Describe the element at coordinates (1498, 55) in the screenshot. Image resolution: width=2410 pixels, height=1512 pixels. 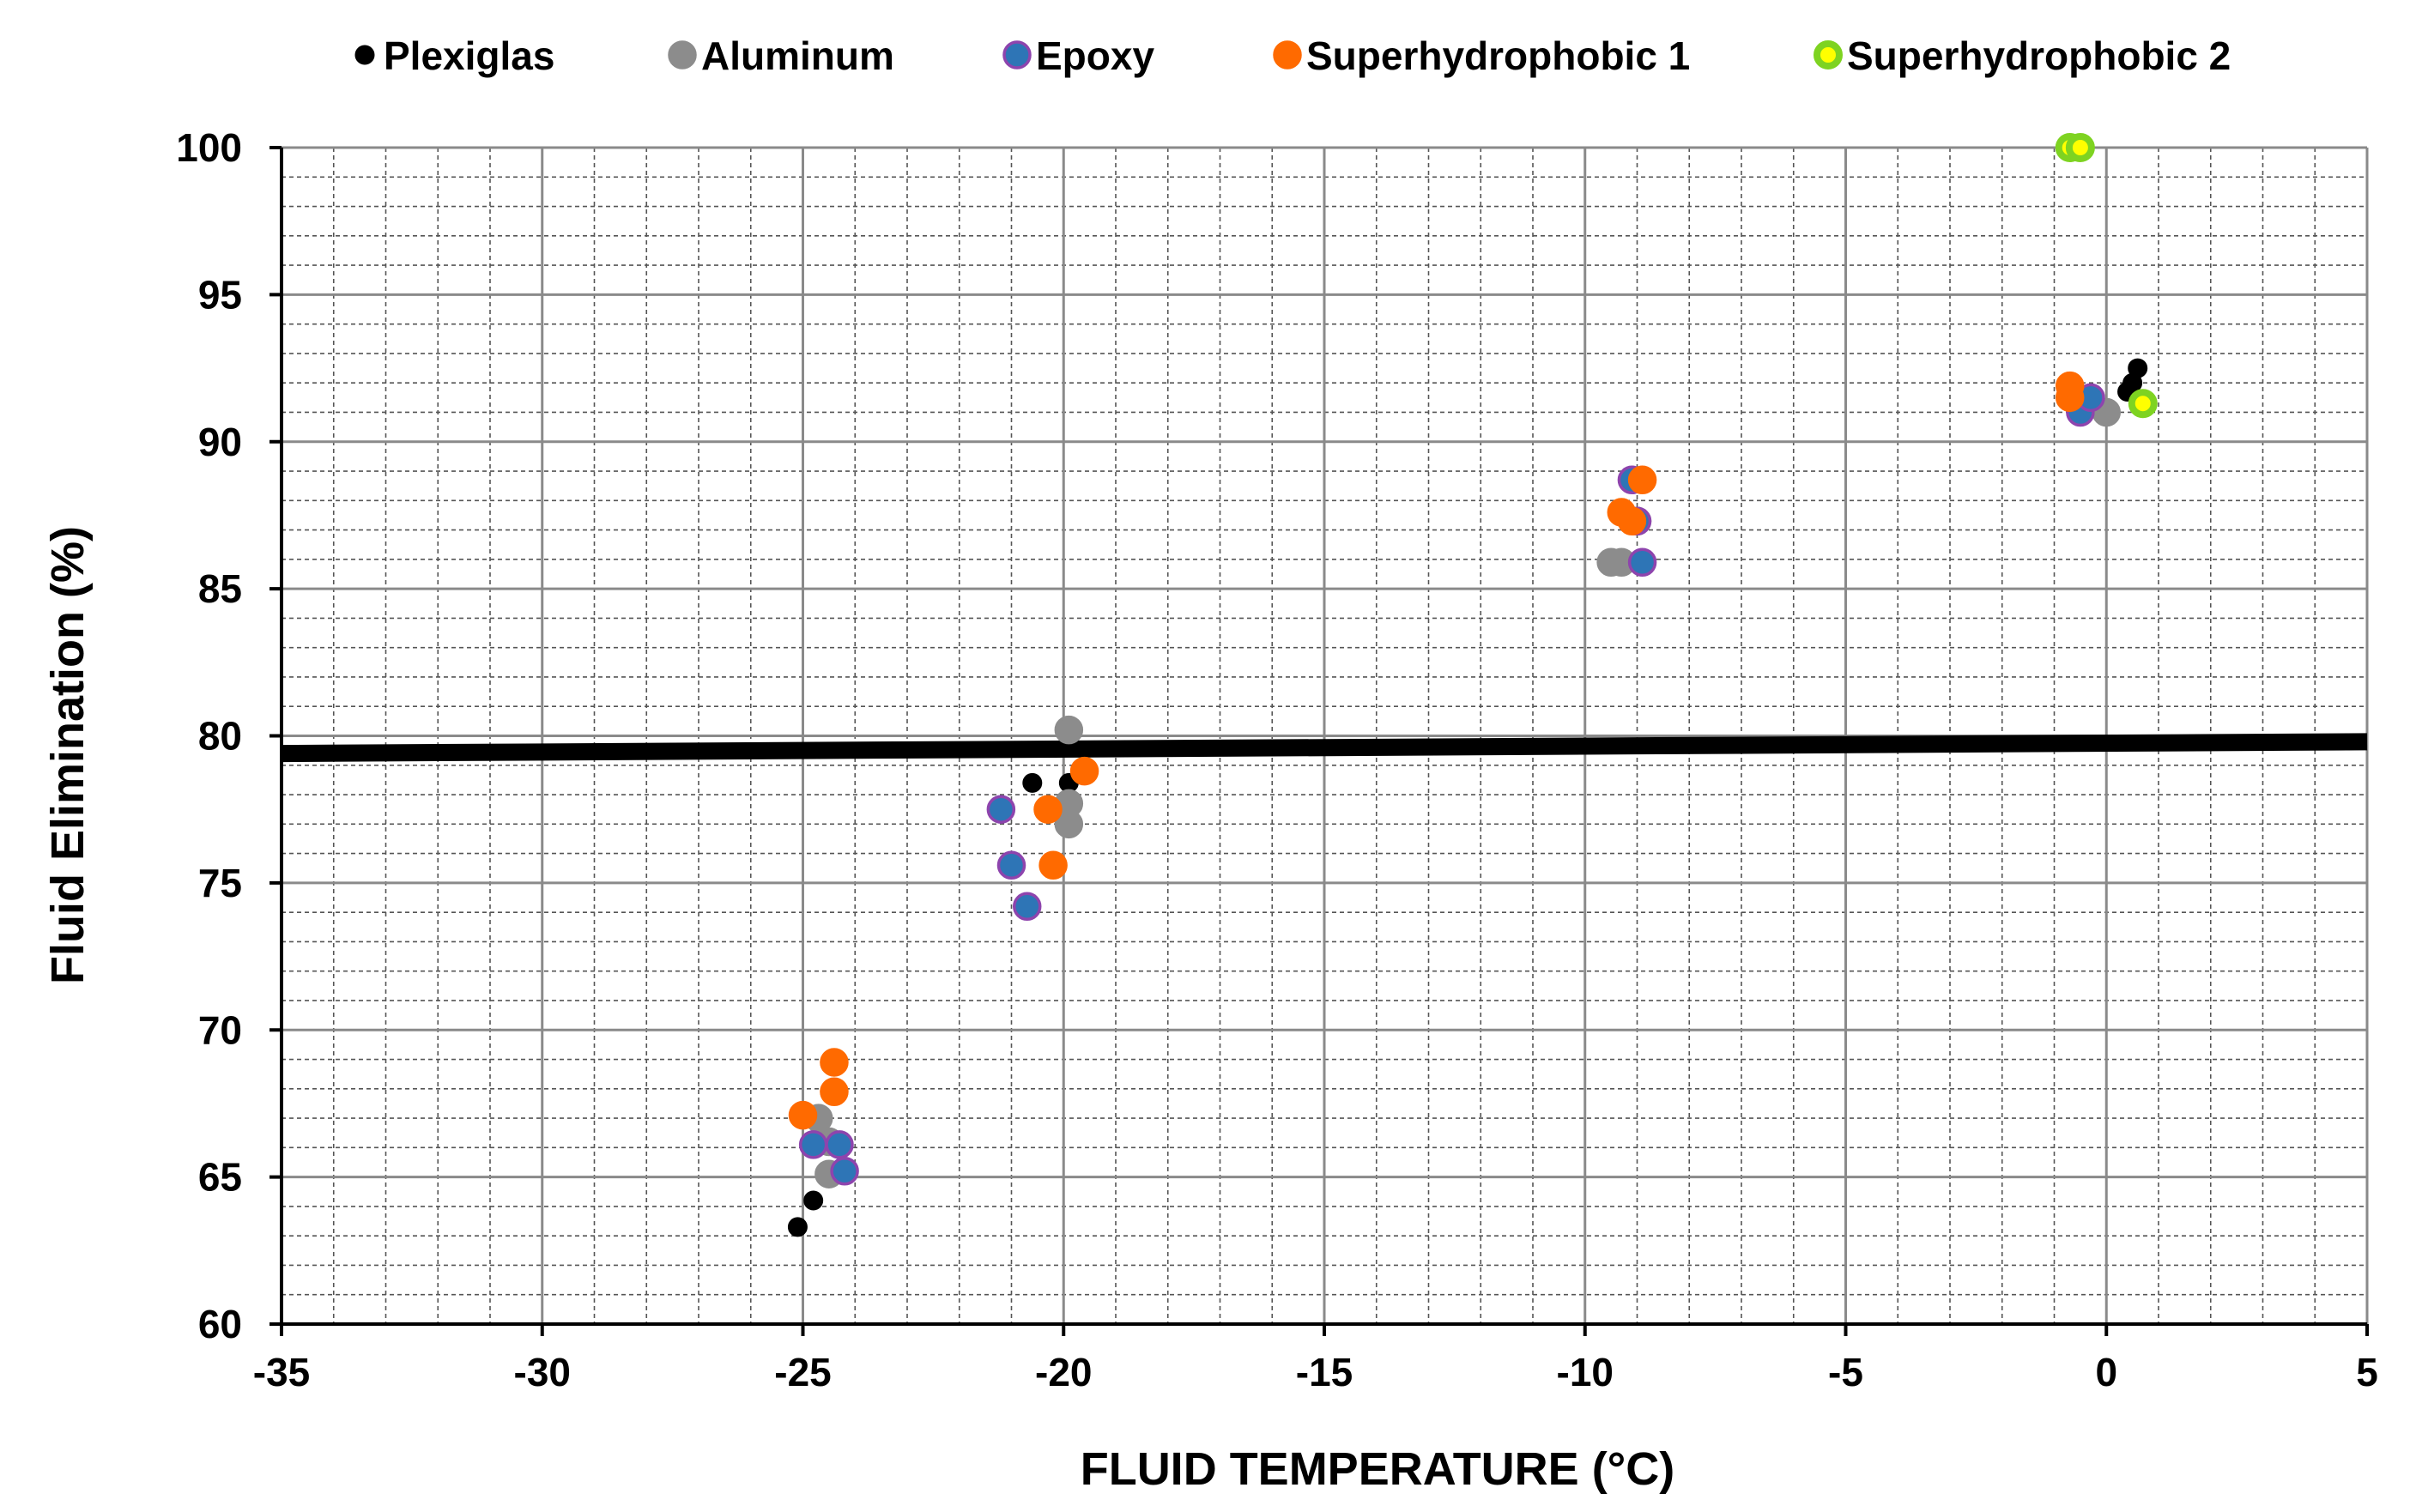
I see `legend-label-superhydrophobic-1: Superhydrophobic 1` at that location.